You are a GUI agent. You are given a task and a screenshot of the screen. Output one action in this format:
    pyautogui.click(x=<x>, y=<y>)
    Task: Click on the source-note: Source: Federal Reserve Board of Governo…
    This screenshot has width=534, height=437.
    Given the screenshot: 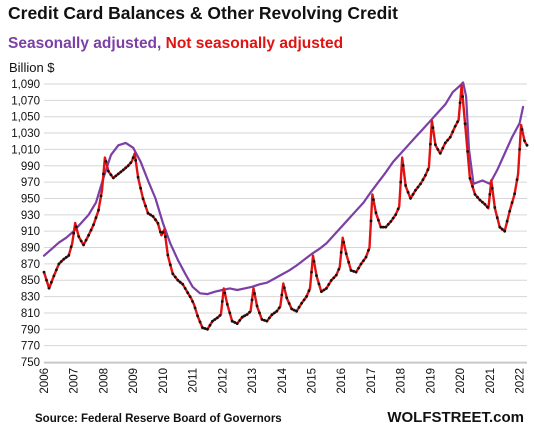 What is the action you would take?
    pyautogui.click(x=158, y=419)
    